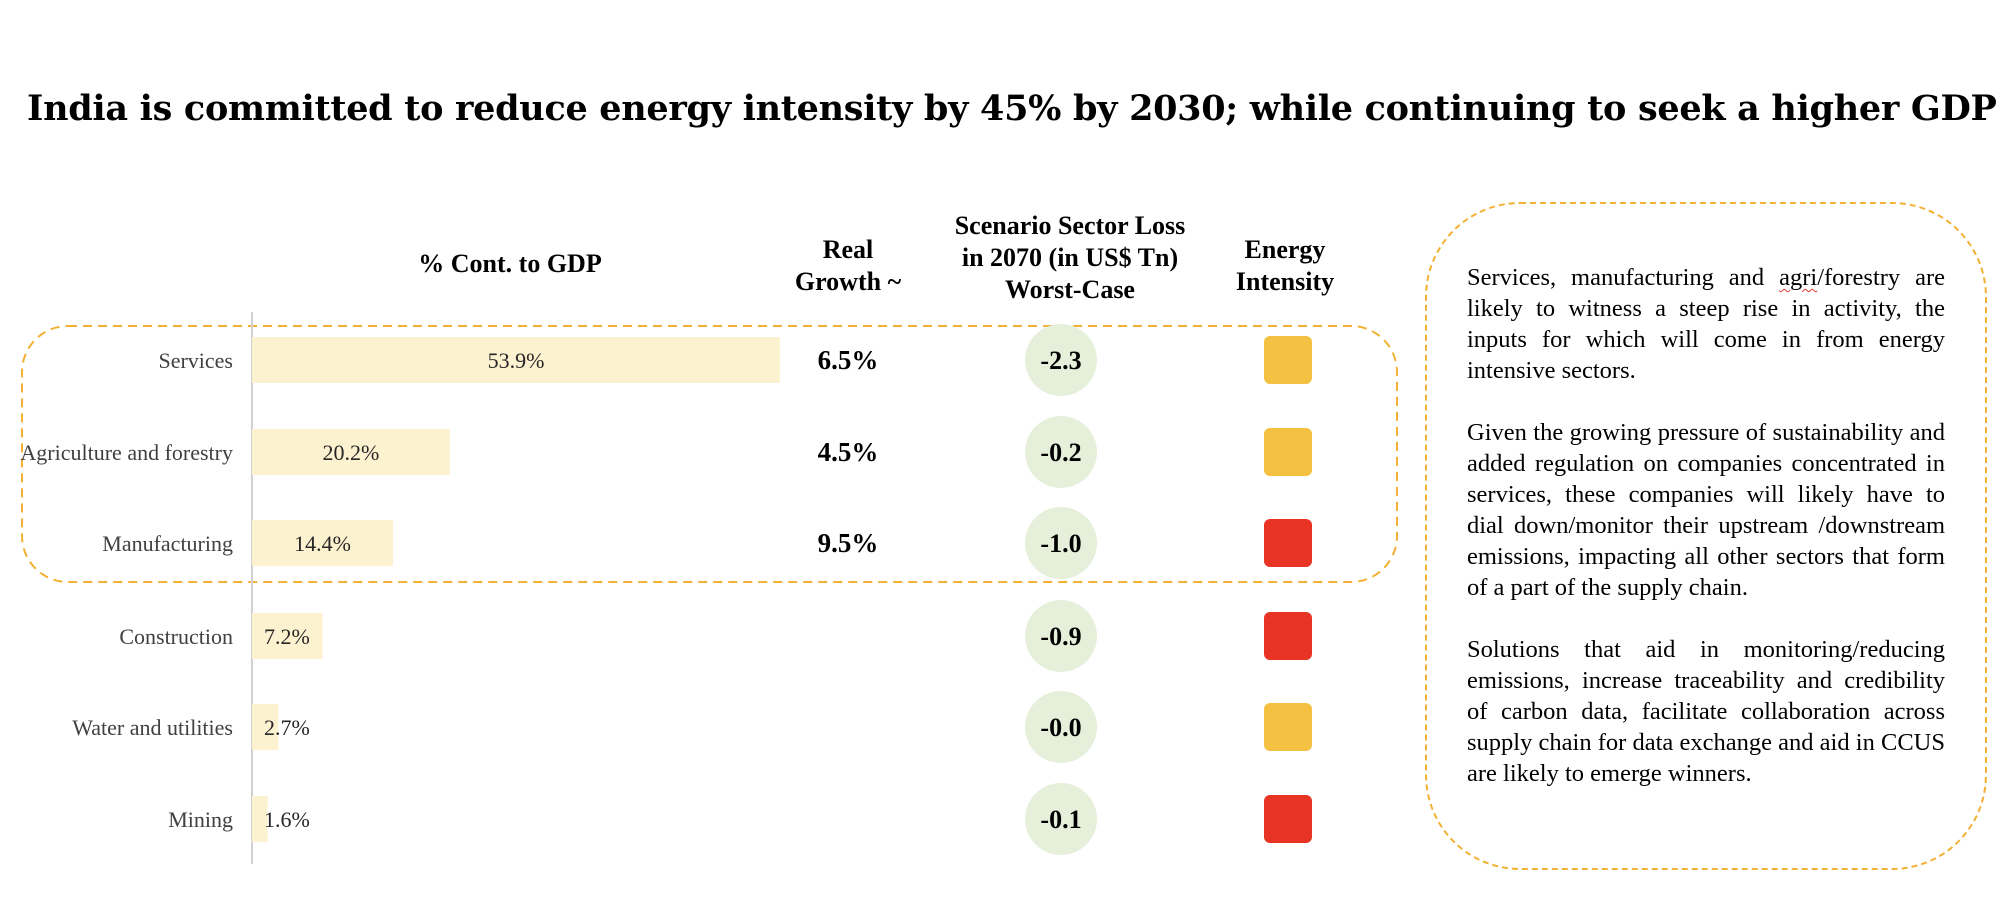 This screenshot has width=2004, height=904. I want to click on loss-value-agriculture-and-forestry: -0.2, so click(1060, 452).